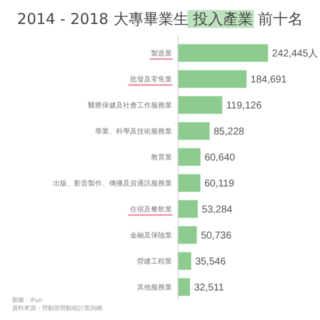 This screenshot has width=320, height=320. What do you see at coordinates (217, 210) in the screenshot?
I see `data-label: 53,284` at bounding box center [217, 210].